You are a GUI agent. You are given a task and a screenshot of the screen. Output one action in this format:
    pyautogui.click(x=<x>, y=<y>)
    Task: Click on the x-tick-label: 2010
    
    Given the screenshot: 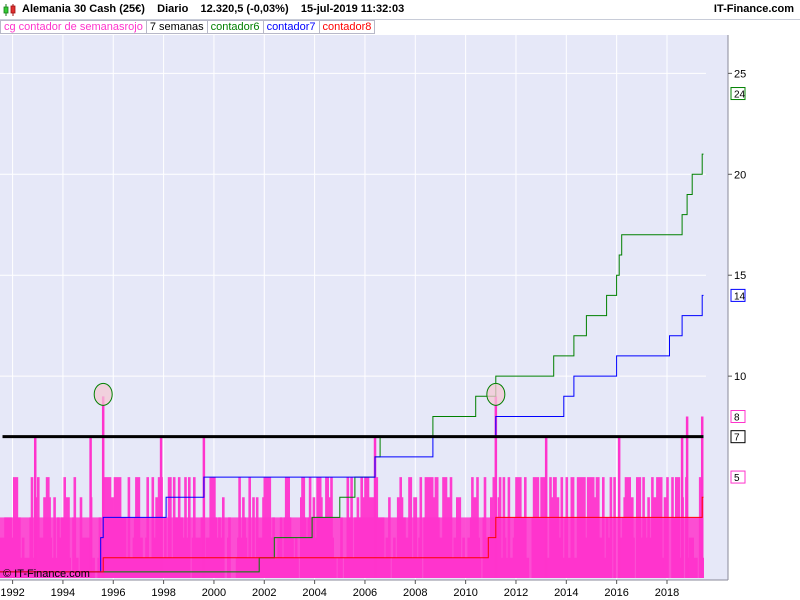 What is the action you would take?
    pyautogui.click(x=465, y=593)
    